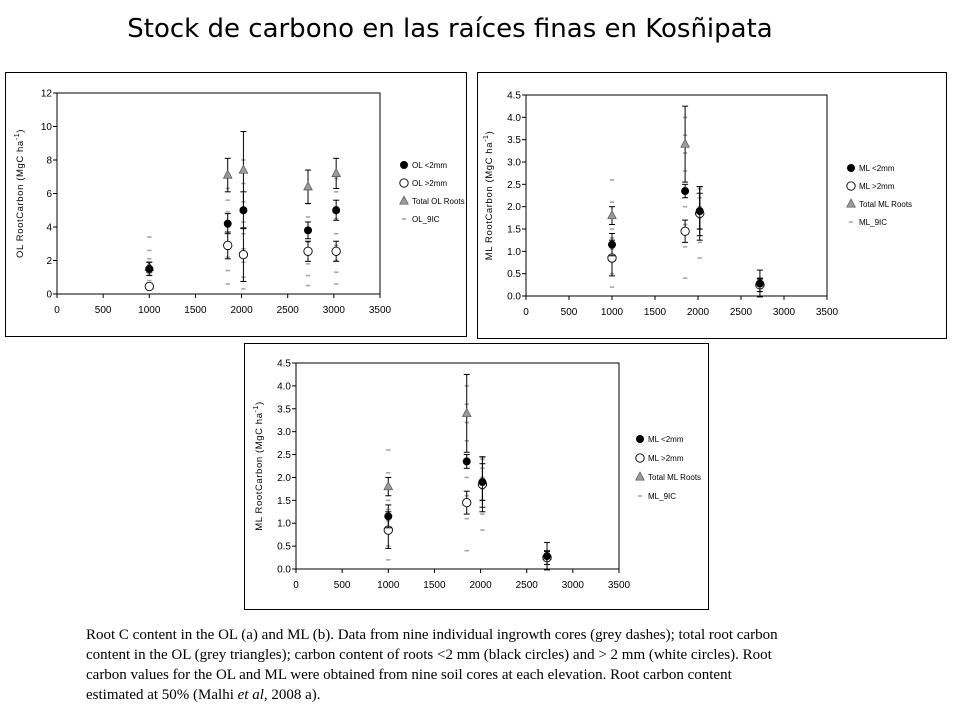  What do you see at coordinates (259, 471) in the screenshot?
I see `y-axis-label-text: ML RootCarbon (MgC ha` at bounding box center [259, 471].